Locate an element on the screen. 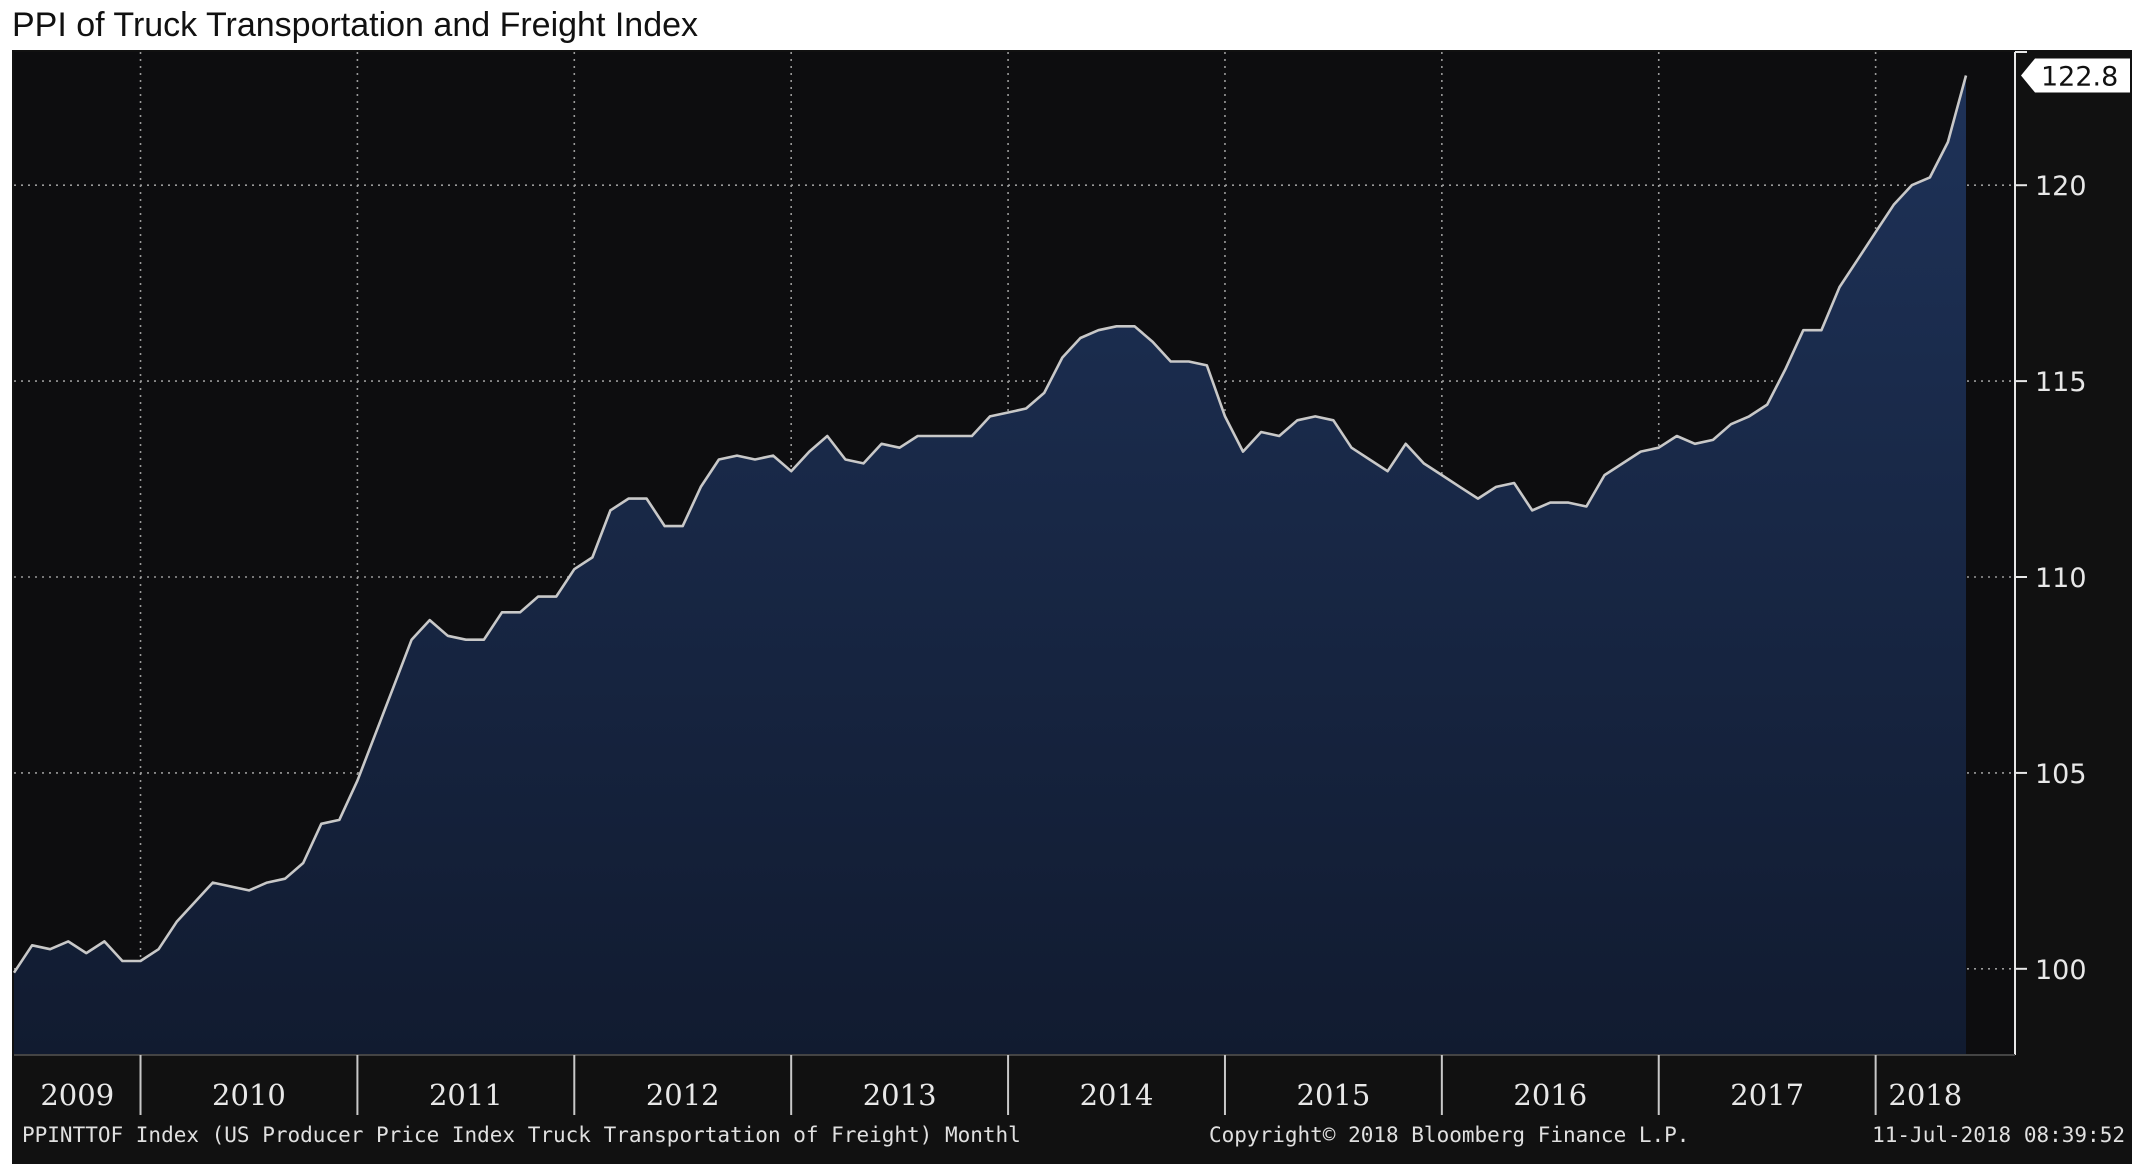 The image size is (2132, 1164). y-tick-label: 120 is located at coordinates (2061, 186).